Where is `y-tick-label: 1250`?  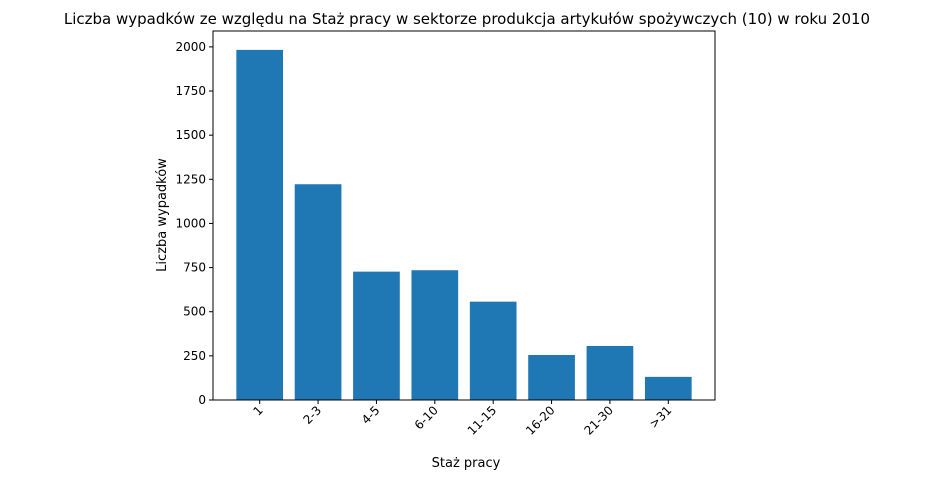
y-tick-label: 1250 is located at coordinates (190, 179).